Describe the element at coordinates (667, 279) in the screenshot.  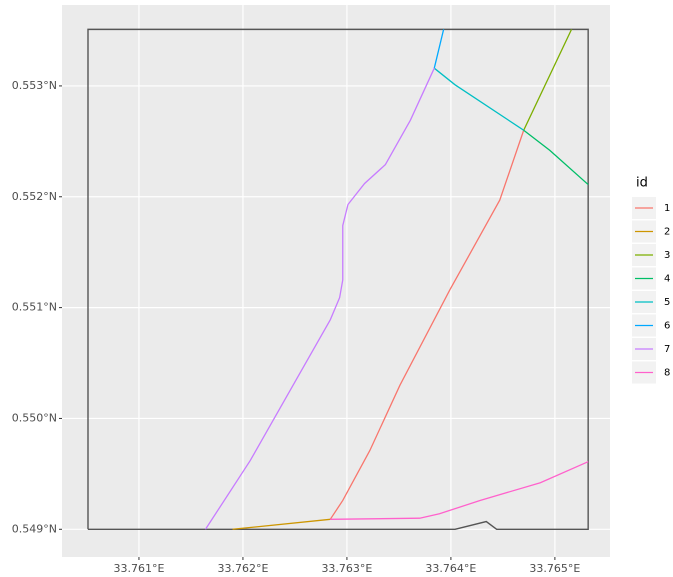
I see `legend-label: 4` at that location.